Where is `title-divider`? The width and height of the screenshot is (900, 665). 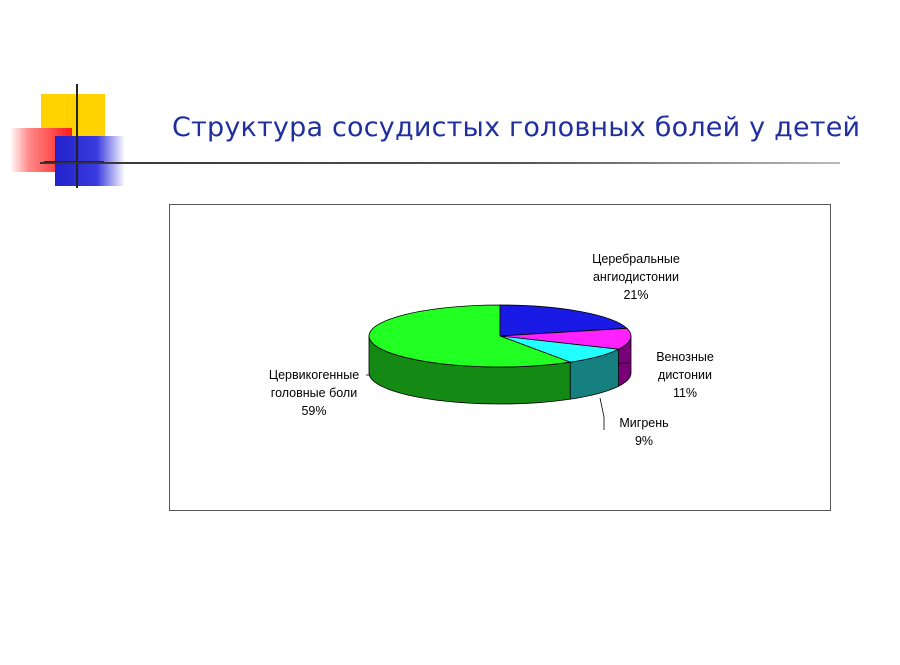 title-divider is located at coordinates (440, 163).